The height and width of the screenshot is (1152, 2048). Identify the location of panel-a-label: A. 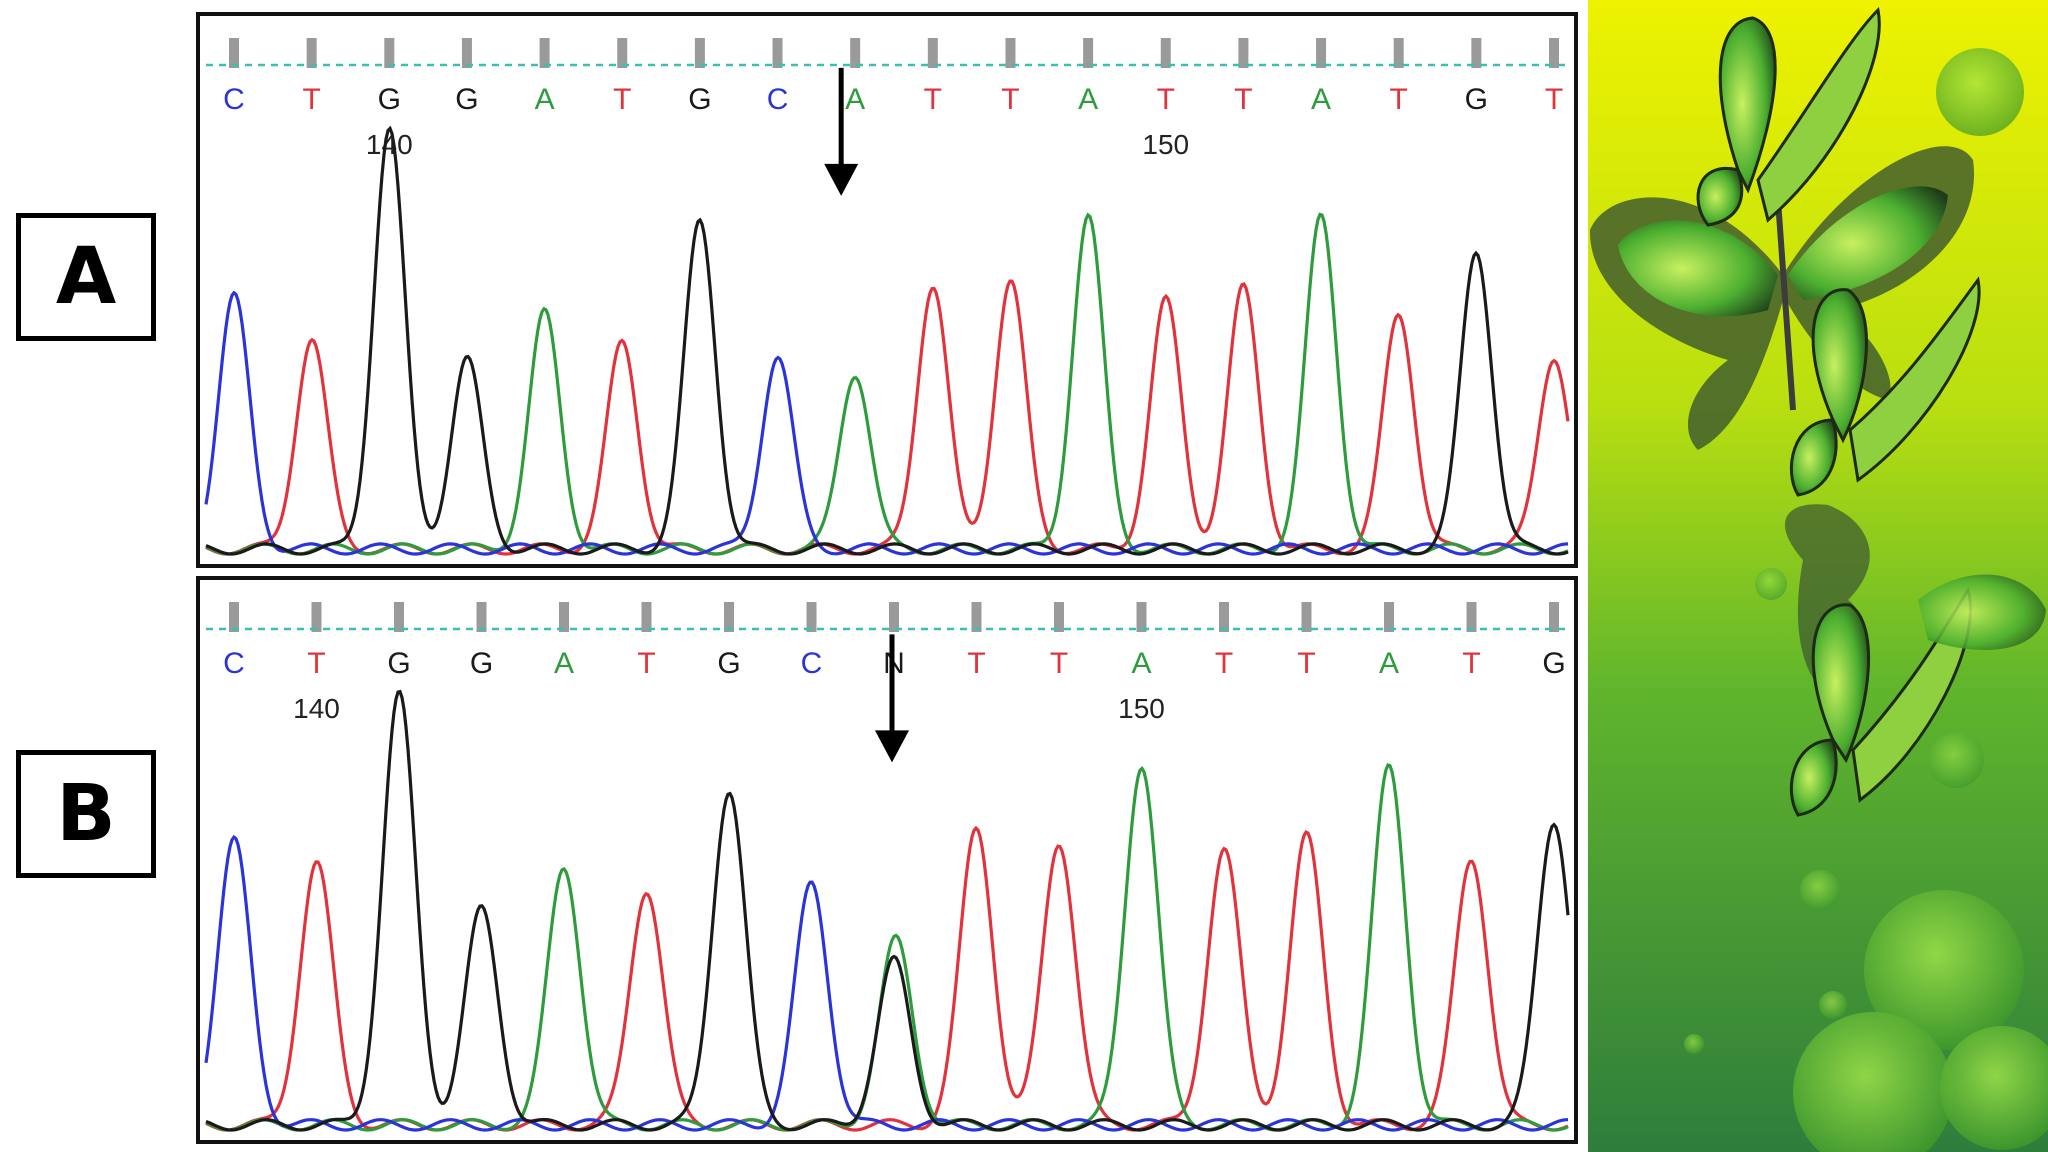
(86, 277).